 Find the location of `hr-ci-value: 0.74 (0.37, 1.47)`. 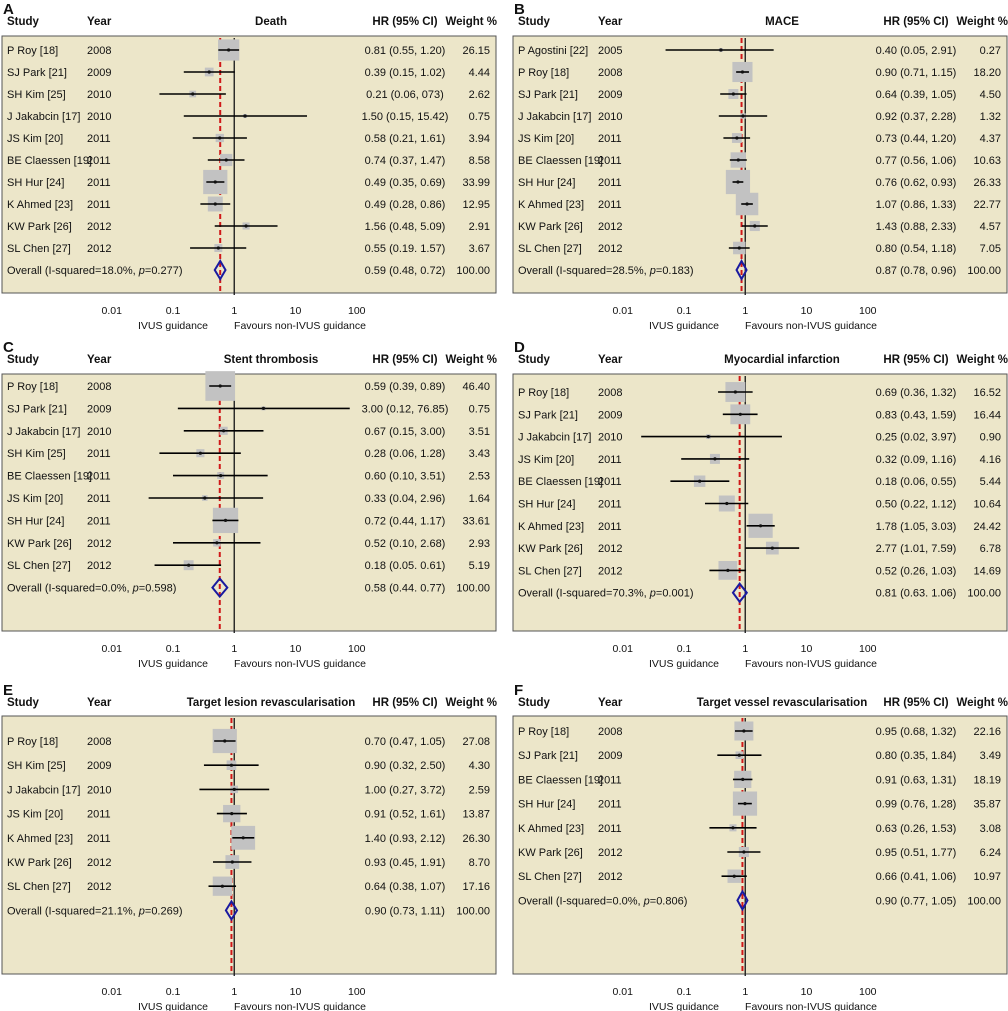

hr-ci-value: 0.74 (0.37, 1.47) is located at coordinates (405, 161).